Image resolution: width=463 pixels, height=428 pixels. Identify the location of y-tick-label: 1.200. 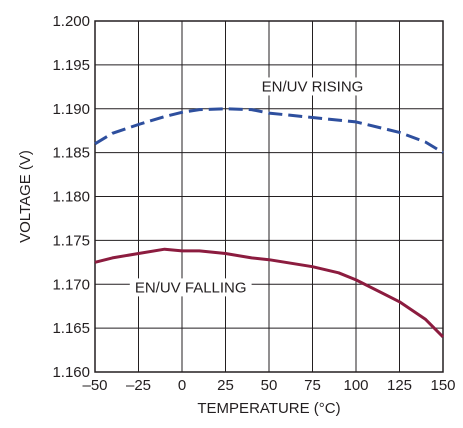
(71, 21).